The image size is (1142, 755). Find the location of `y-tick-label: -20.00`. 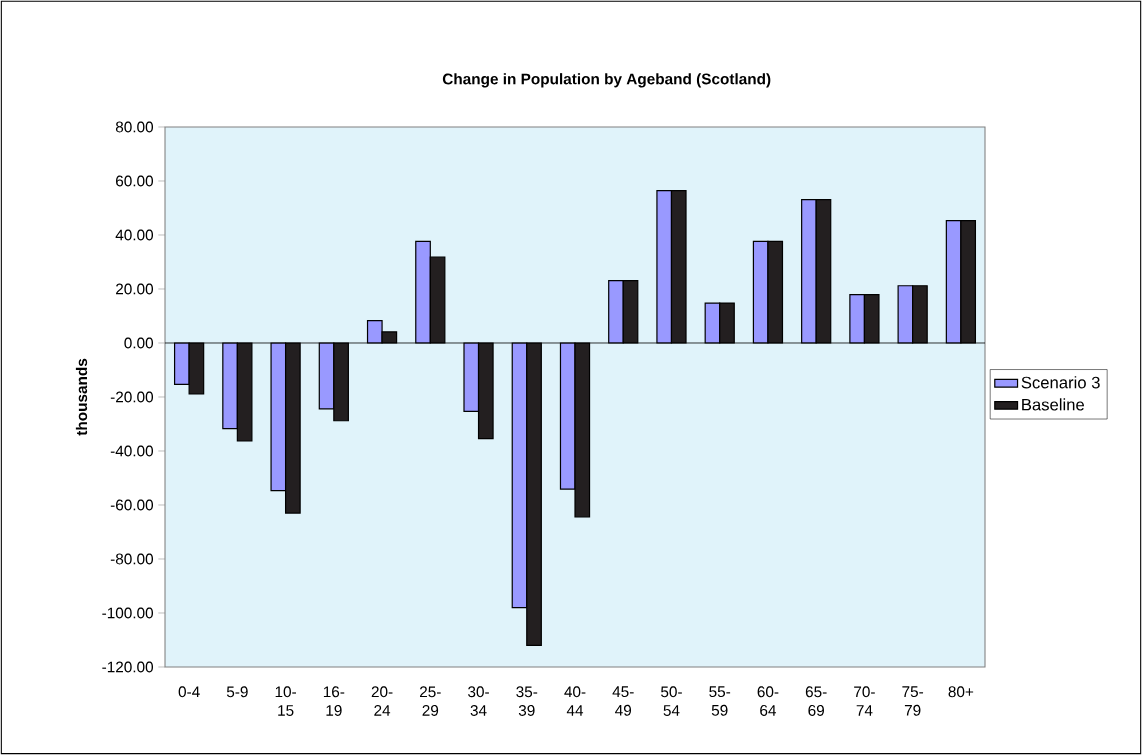

y-tick-label: -20.00 is located at coordinates (132, 397).